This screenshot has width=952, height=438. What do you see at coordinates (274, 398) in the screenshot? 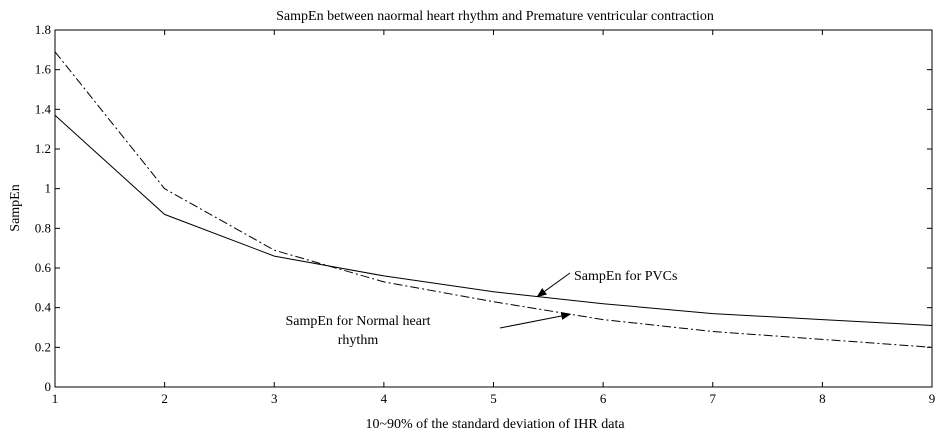
I see `x-tick-label: 3` at bounding box center [274, 398].